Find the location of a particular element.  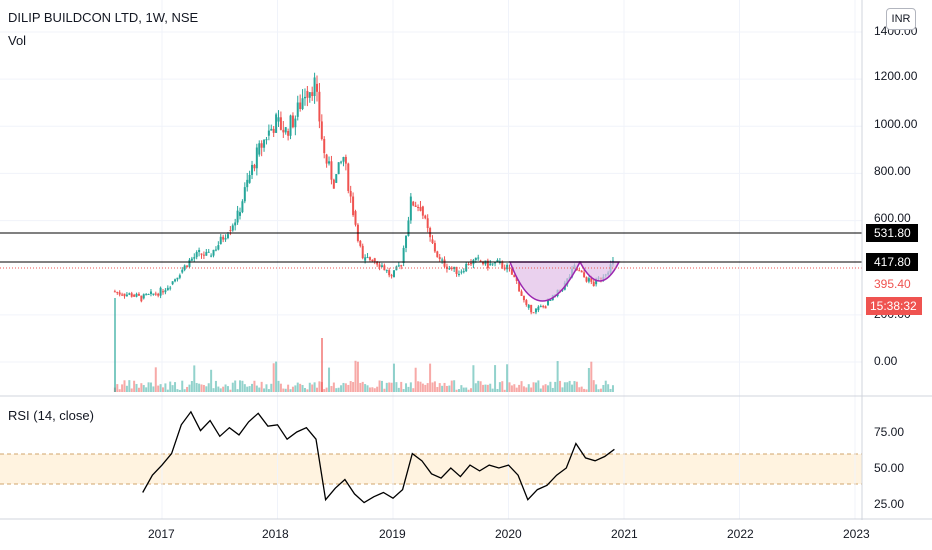

year-label: 2022 is located at coordinates (740, 534).